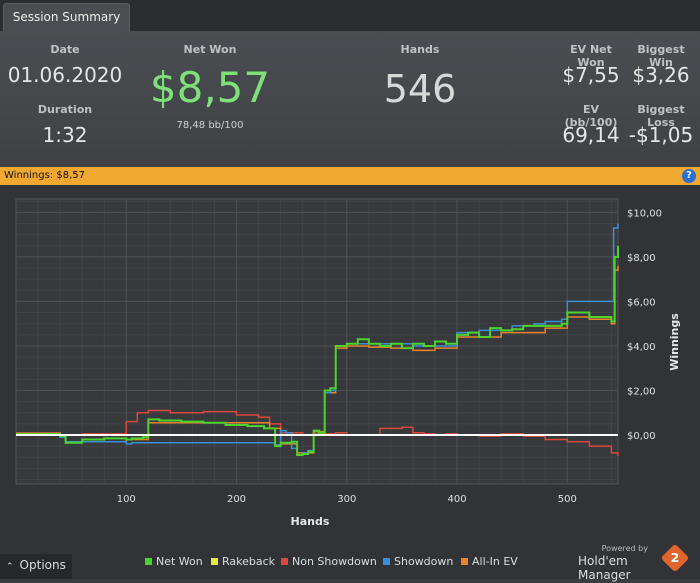 This screenshot has width=700, height=583. I want to click on legend-item-rakeback: Rakeback, so click(243, 561).